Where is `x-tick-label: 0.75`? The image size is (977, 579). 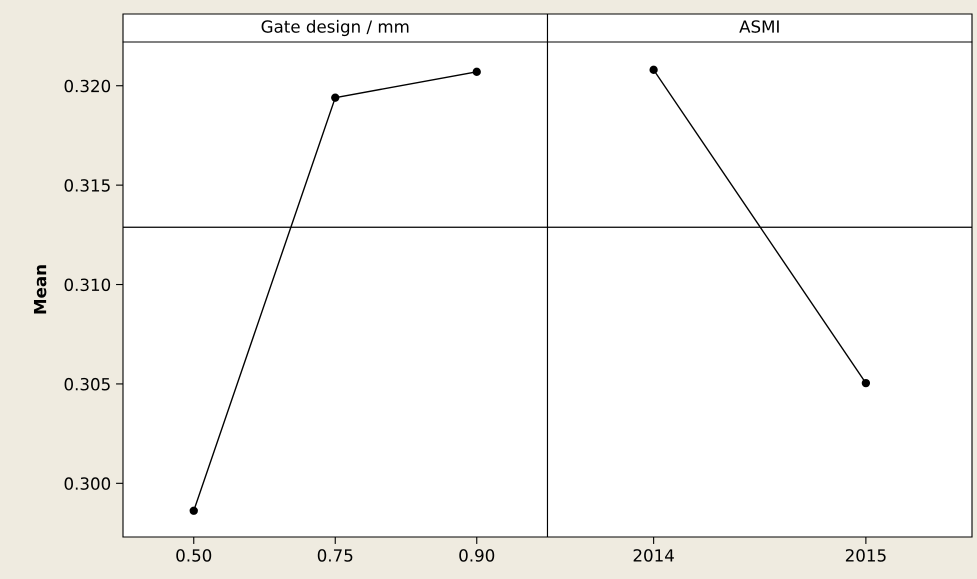
x-tick-label: 0.75 is located at coordinates (335, 555).